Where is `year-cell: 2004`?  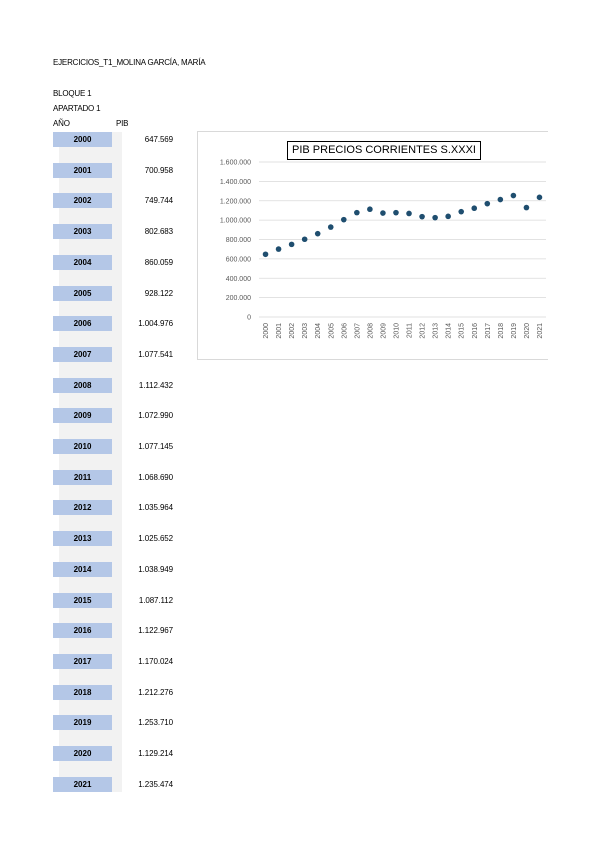 year-cell: 2004 is located at coordinates (82, 262).